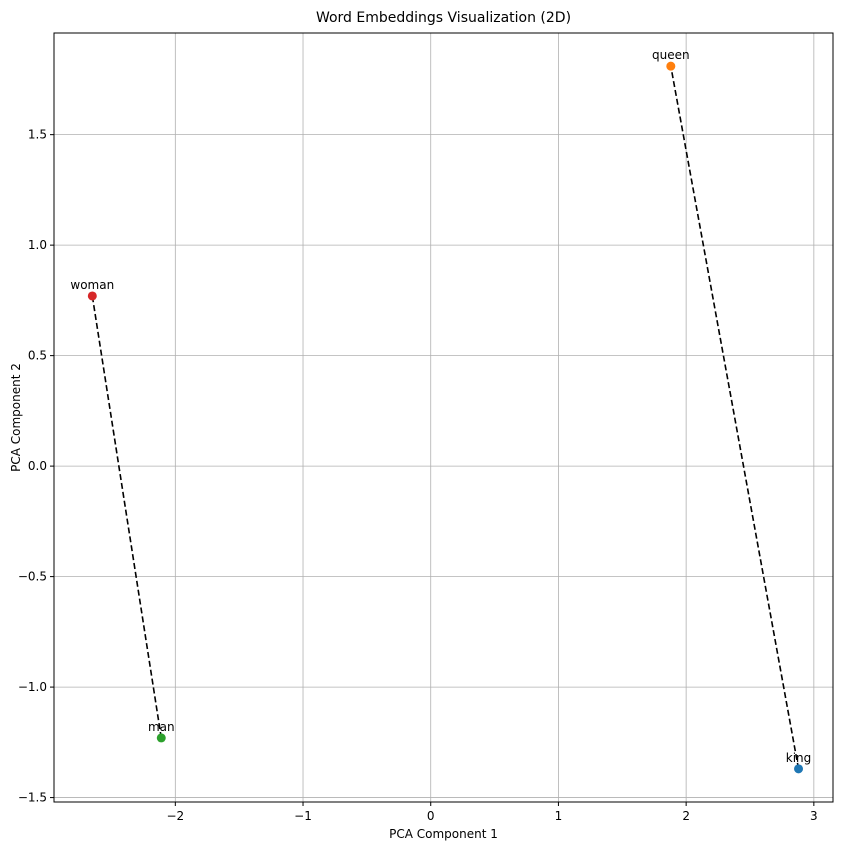 This screenshot has height=855, width=857. Describe the element at coordinates (16, 417) in the screenshot. I see `y-axis-title: PCA Component 2` at that location.